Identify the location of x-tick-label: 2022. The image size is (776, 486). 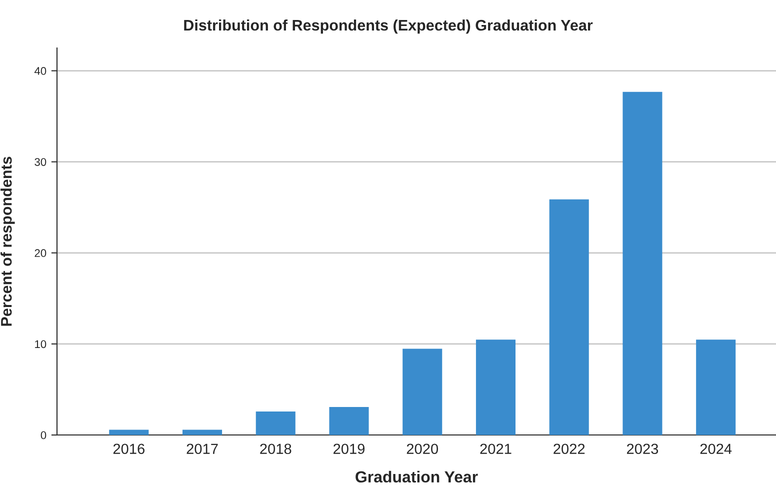
(569, 449).